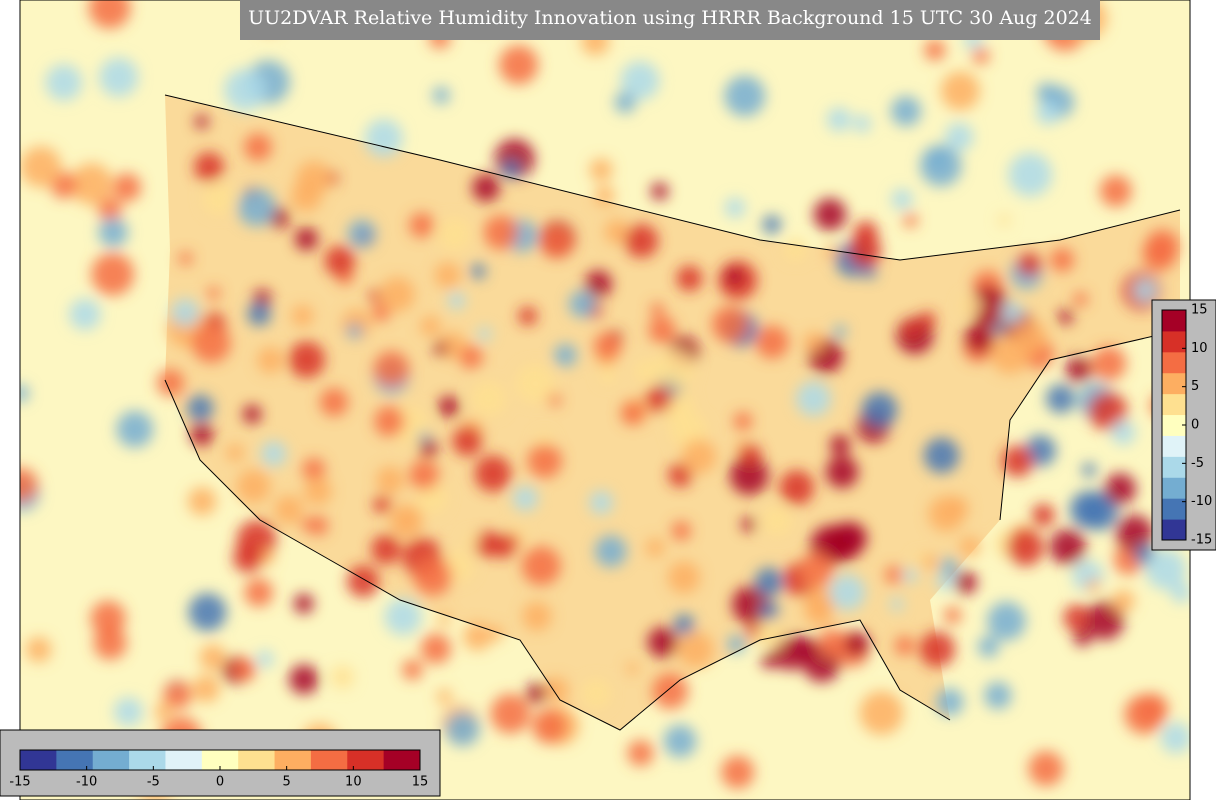 The width and height of the screenshot is (1216, 804). What do you see at coordinates (1195, 386) in the screenshot?
I see `colorbar-tick-label: 5` at bounding box center [1195, 386].